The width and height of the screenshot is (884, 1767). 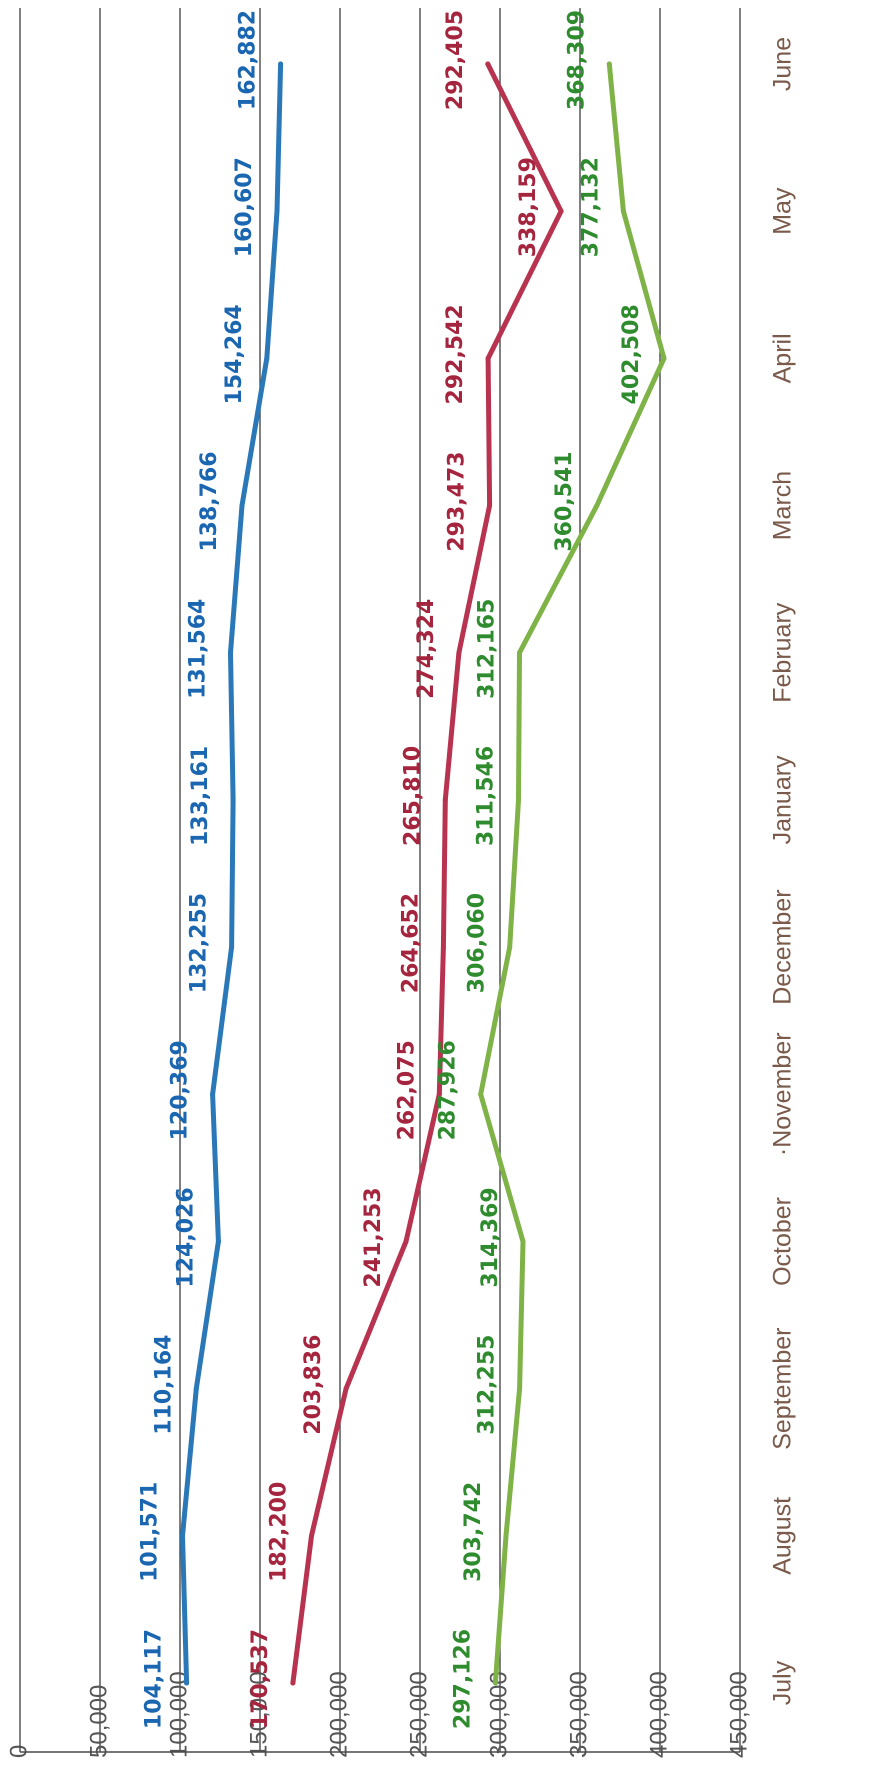 What do you see at coordinates (486, 649) in the screenshot?
I see `data-label: 312,165` at bounding box center [486, 649].